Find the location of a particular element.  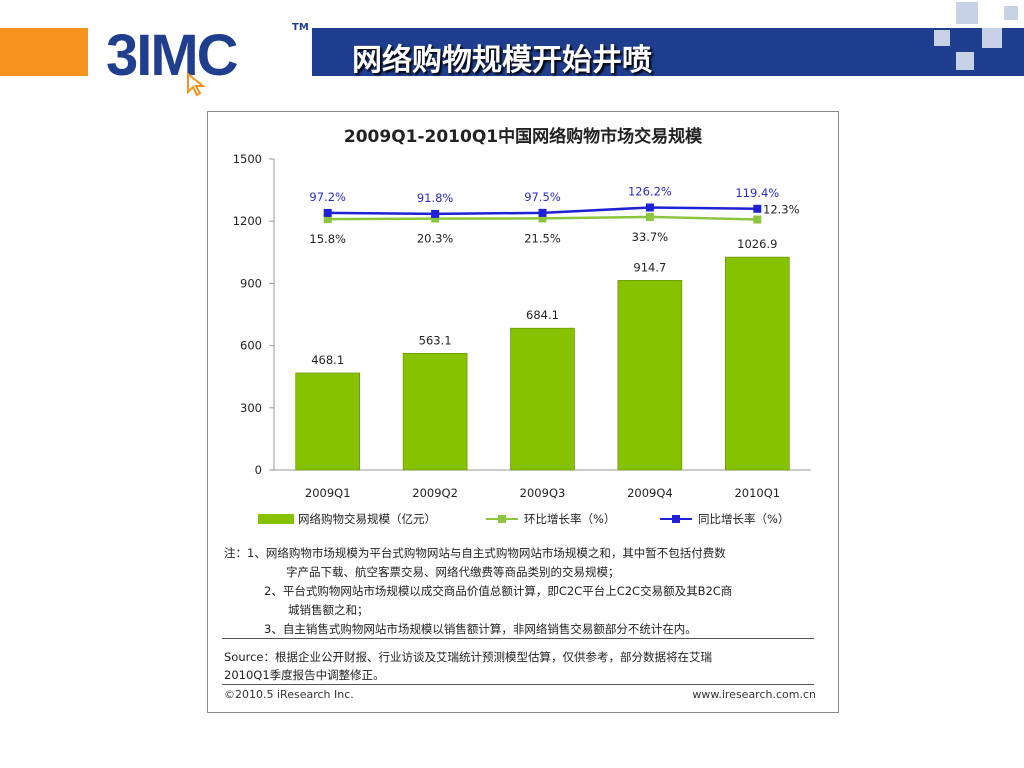

cursor-arrow-icon is located at coordinates (196, 84).